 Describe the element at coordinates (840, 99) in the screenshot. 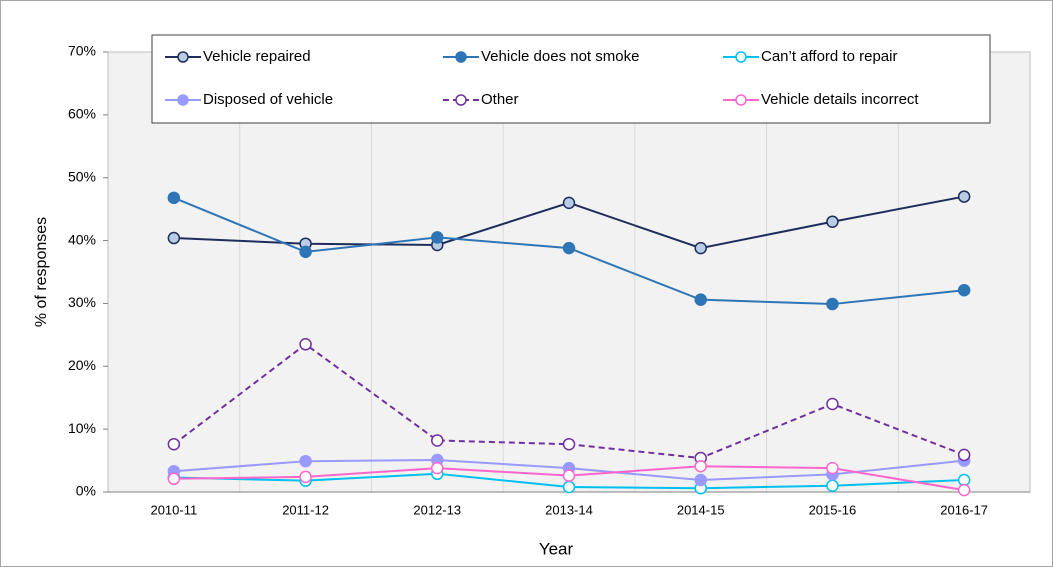

I see `legend-label: Vehicle details incorrect` at that location.